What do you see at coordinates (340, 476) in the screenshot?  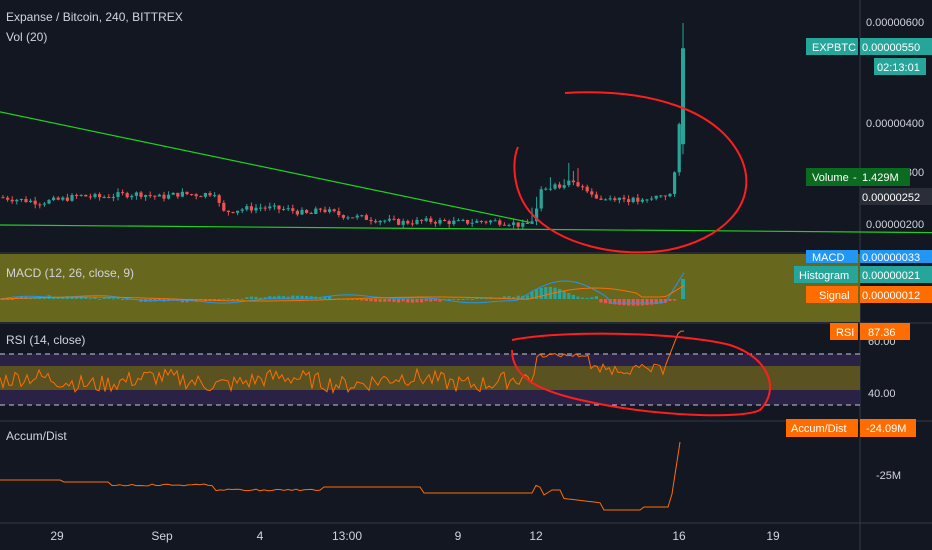 I see `ad-line` at bounding box center [340, 476].